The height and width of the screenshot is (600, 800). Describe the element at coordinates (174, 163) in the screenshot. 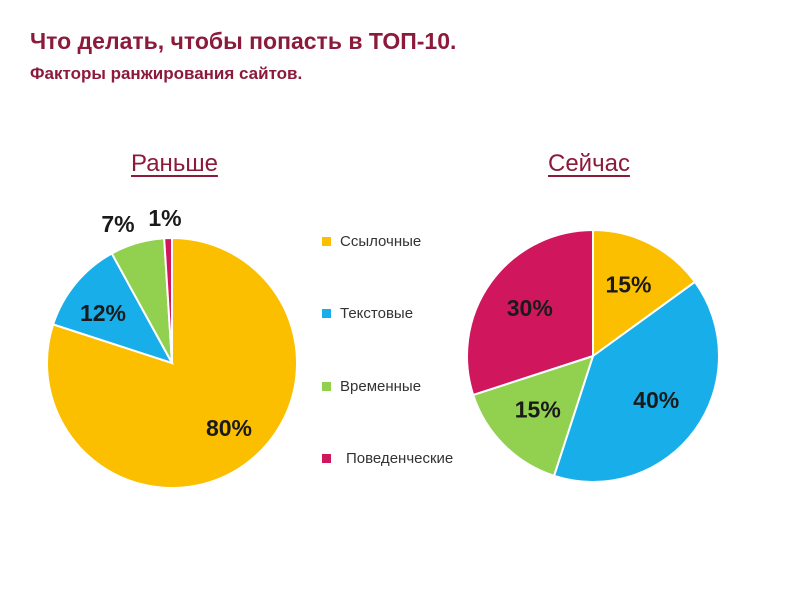

I see `chart-title-before: Раньше` at that location.